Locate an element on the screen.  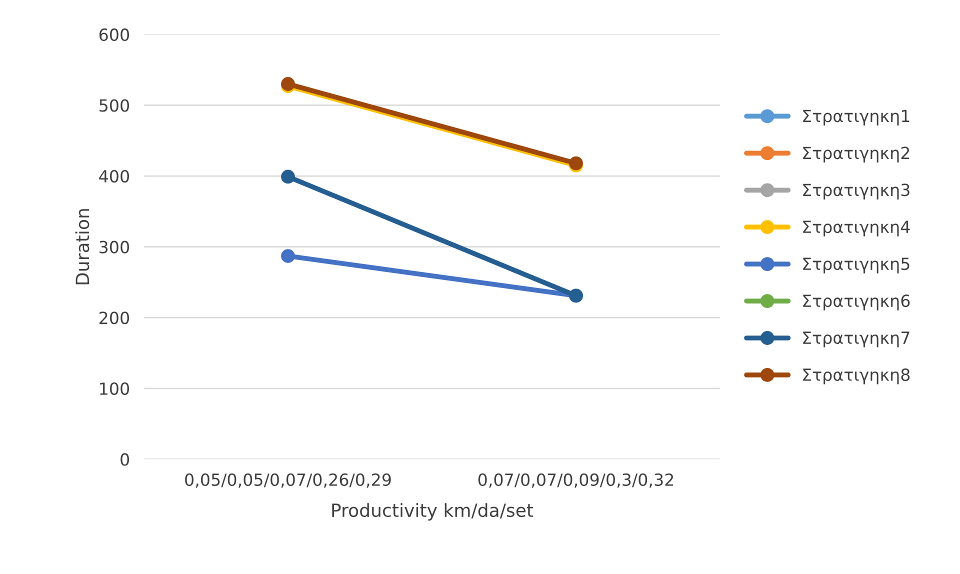
x-tick-label: 0,07/0,07/0,09/0,3/0,32 is located at coordinates (576, 480).